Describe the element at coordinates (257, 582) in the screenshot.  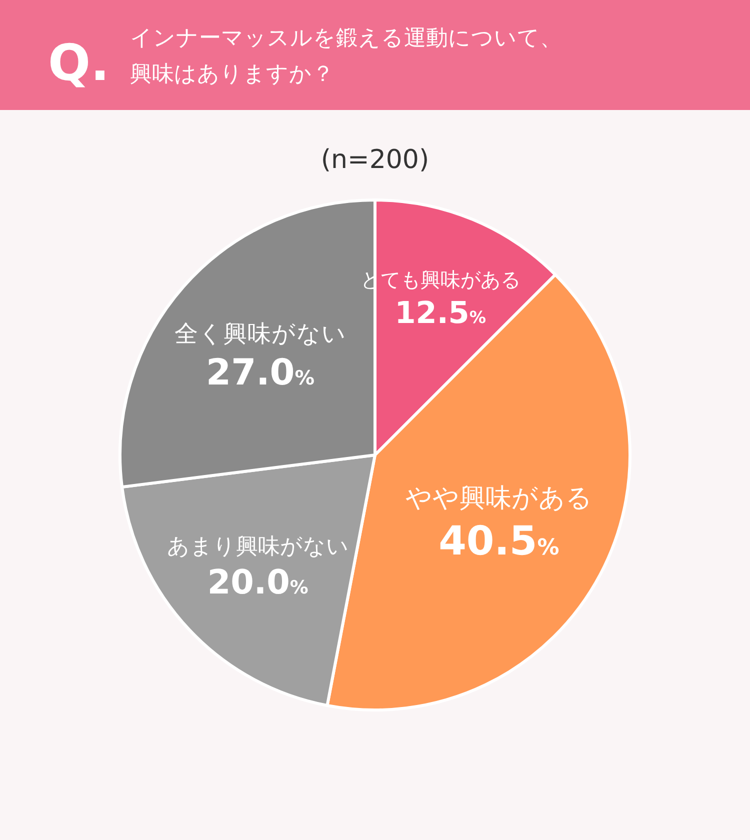
I see `data-label: 20.0%` at that location.